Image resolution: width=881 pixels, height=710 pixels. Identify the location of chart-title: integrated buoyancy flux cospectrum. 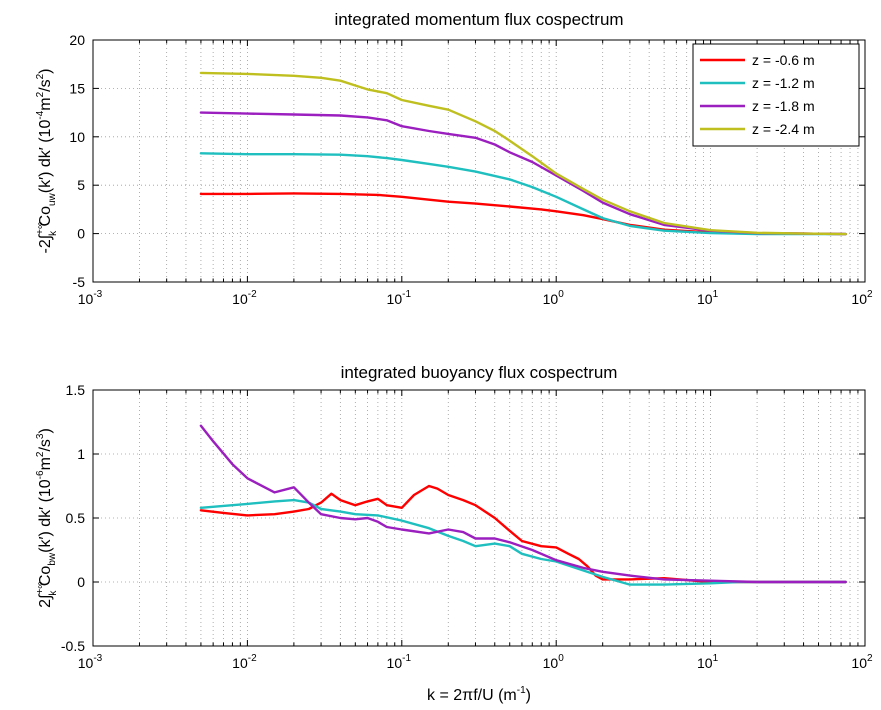
(479, 372).